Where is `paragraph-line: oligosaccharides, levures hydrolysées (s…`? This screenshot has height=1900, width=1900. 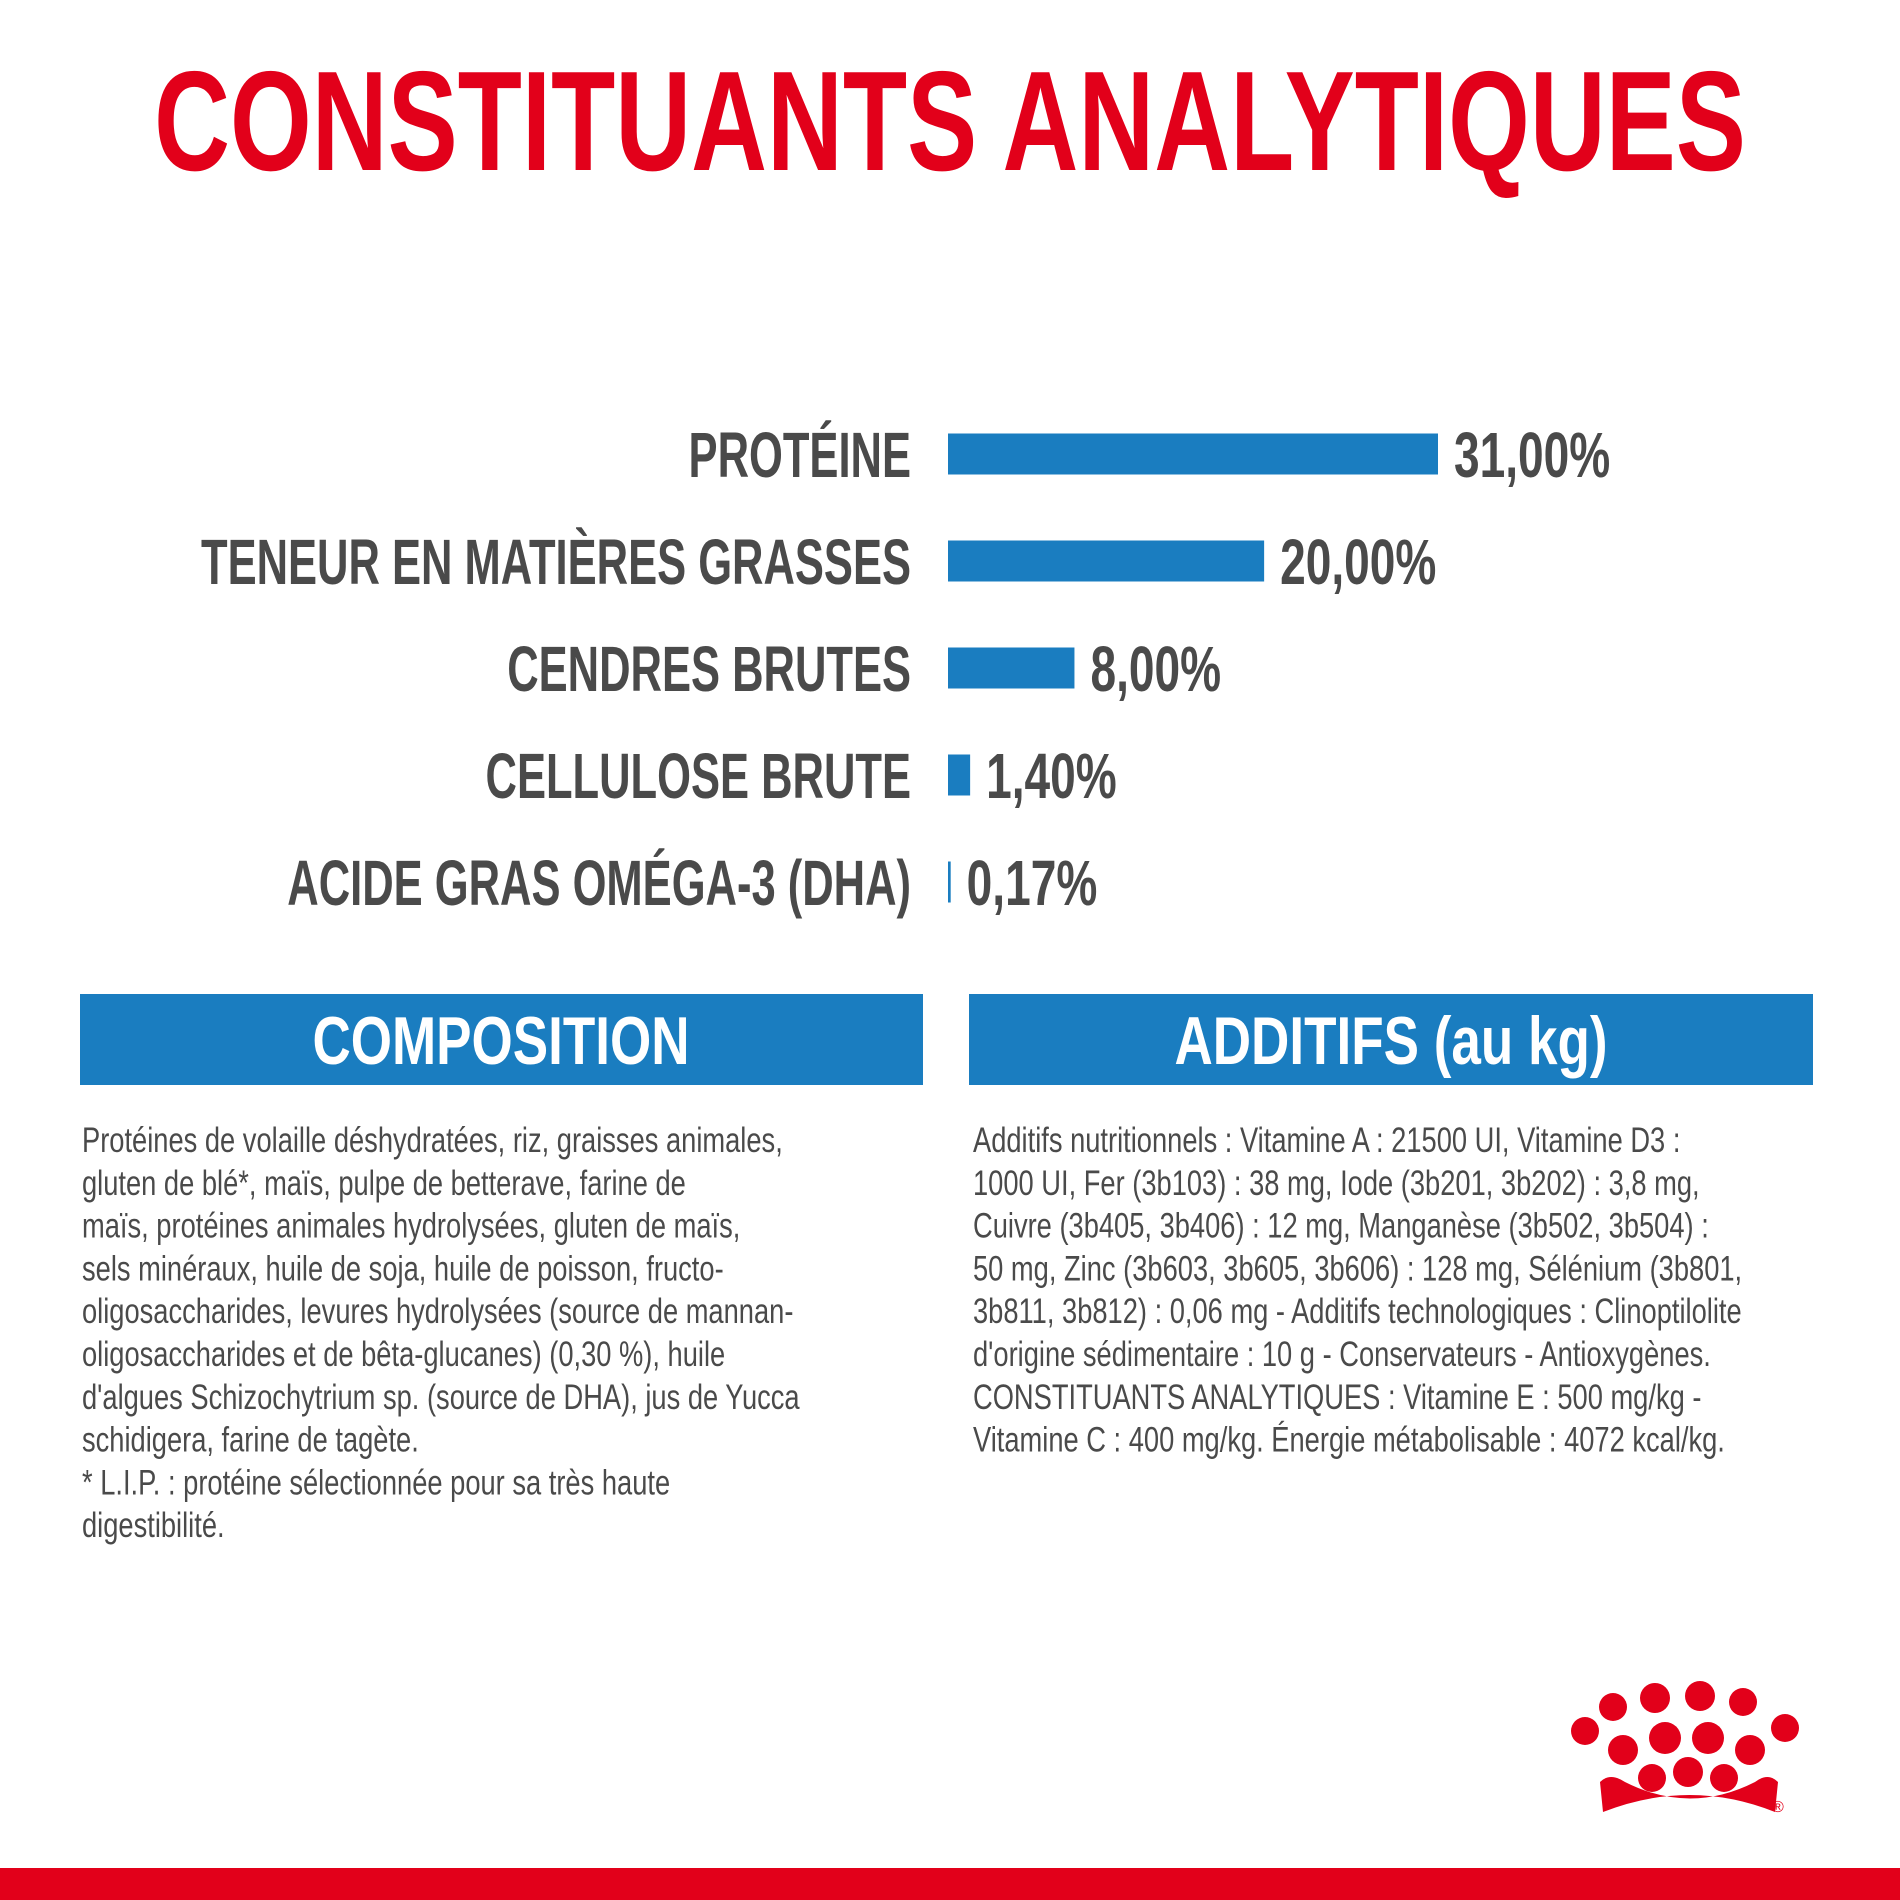 paragraph-line: oligosaccharides, levures hydrolysées (s… is located at coordinates (437, 1311).